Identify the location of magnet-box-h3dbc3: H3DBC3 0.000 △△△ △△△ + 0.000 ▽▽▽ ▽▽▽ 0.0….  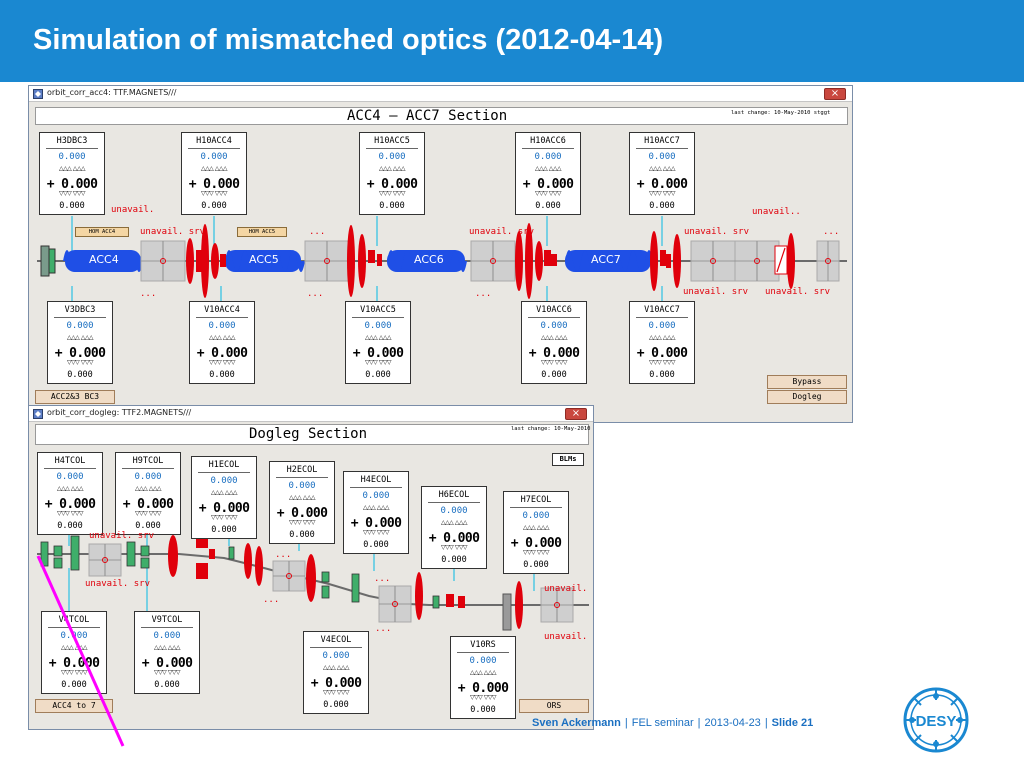
(72, 173).